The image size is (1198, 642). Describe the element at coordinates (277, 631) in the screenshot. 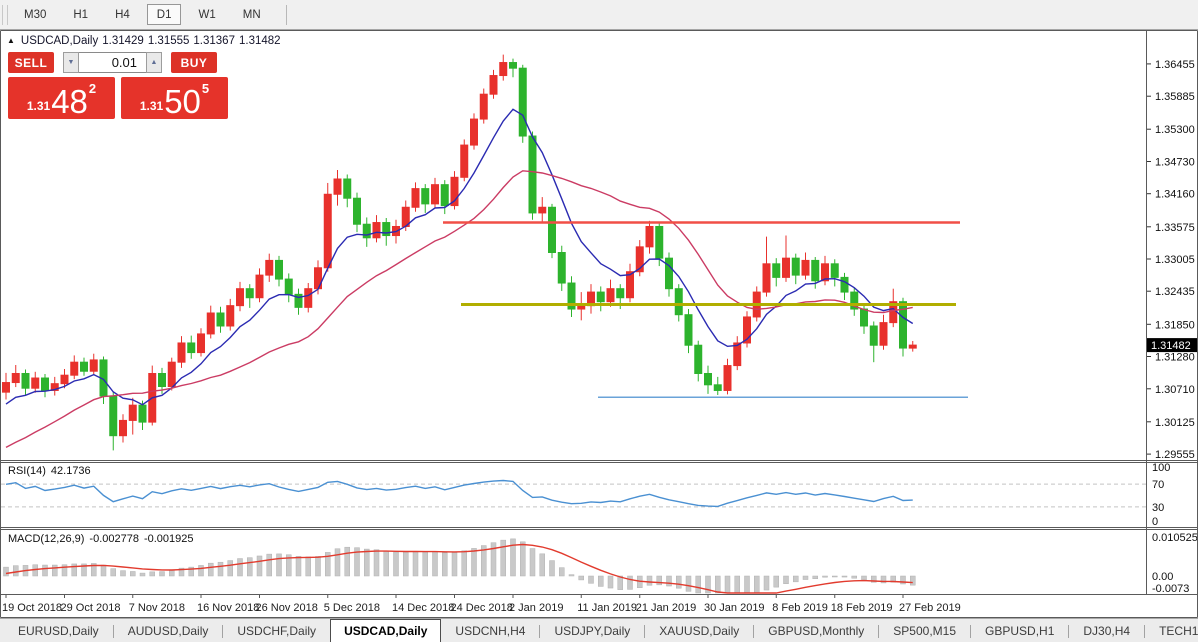

I see `chart-tab-usdchf: USDCHF,Daily` at that location.